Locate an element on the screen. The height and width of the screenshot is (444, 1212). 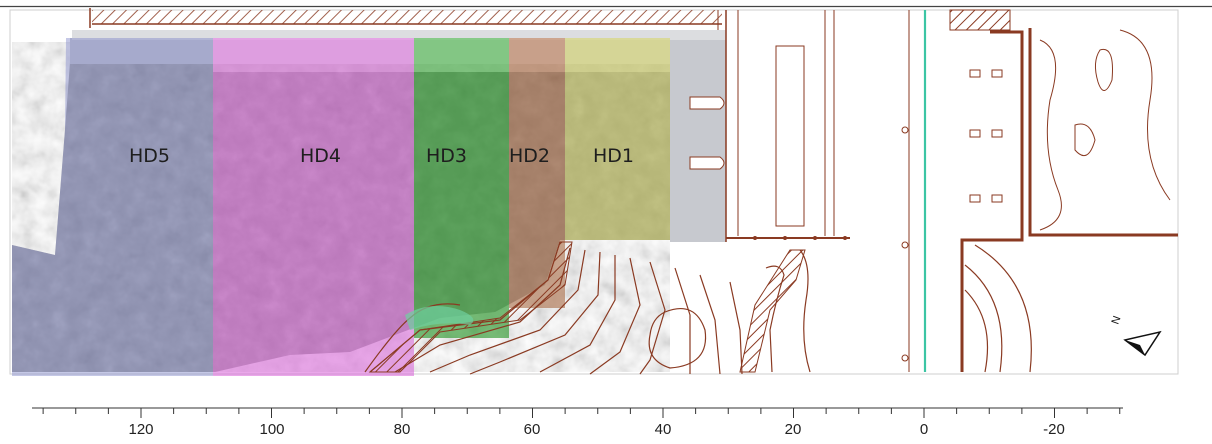
scale-label-100: 100 is located at coordinates (271, 429).